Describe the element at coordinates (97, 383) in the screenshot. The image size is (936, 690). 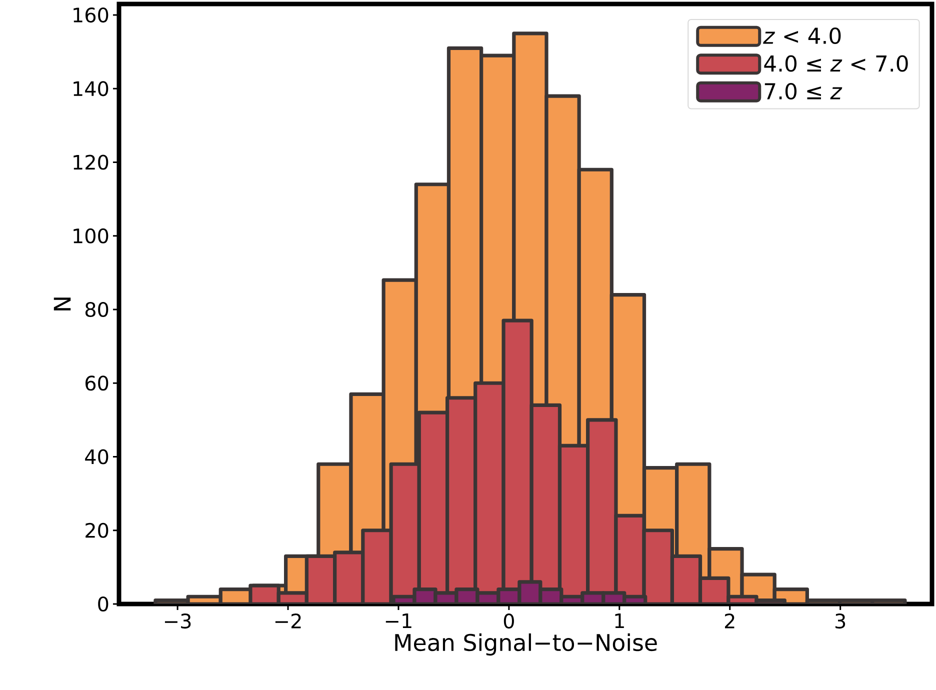
I see `y-tick-label: 60` at that location.